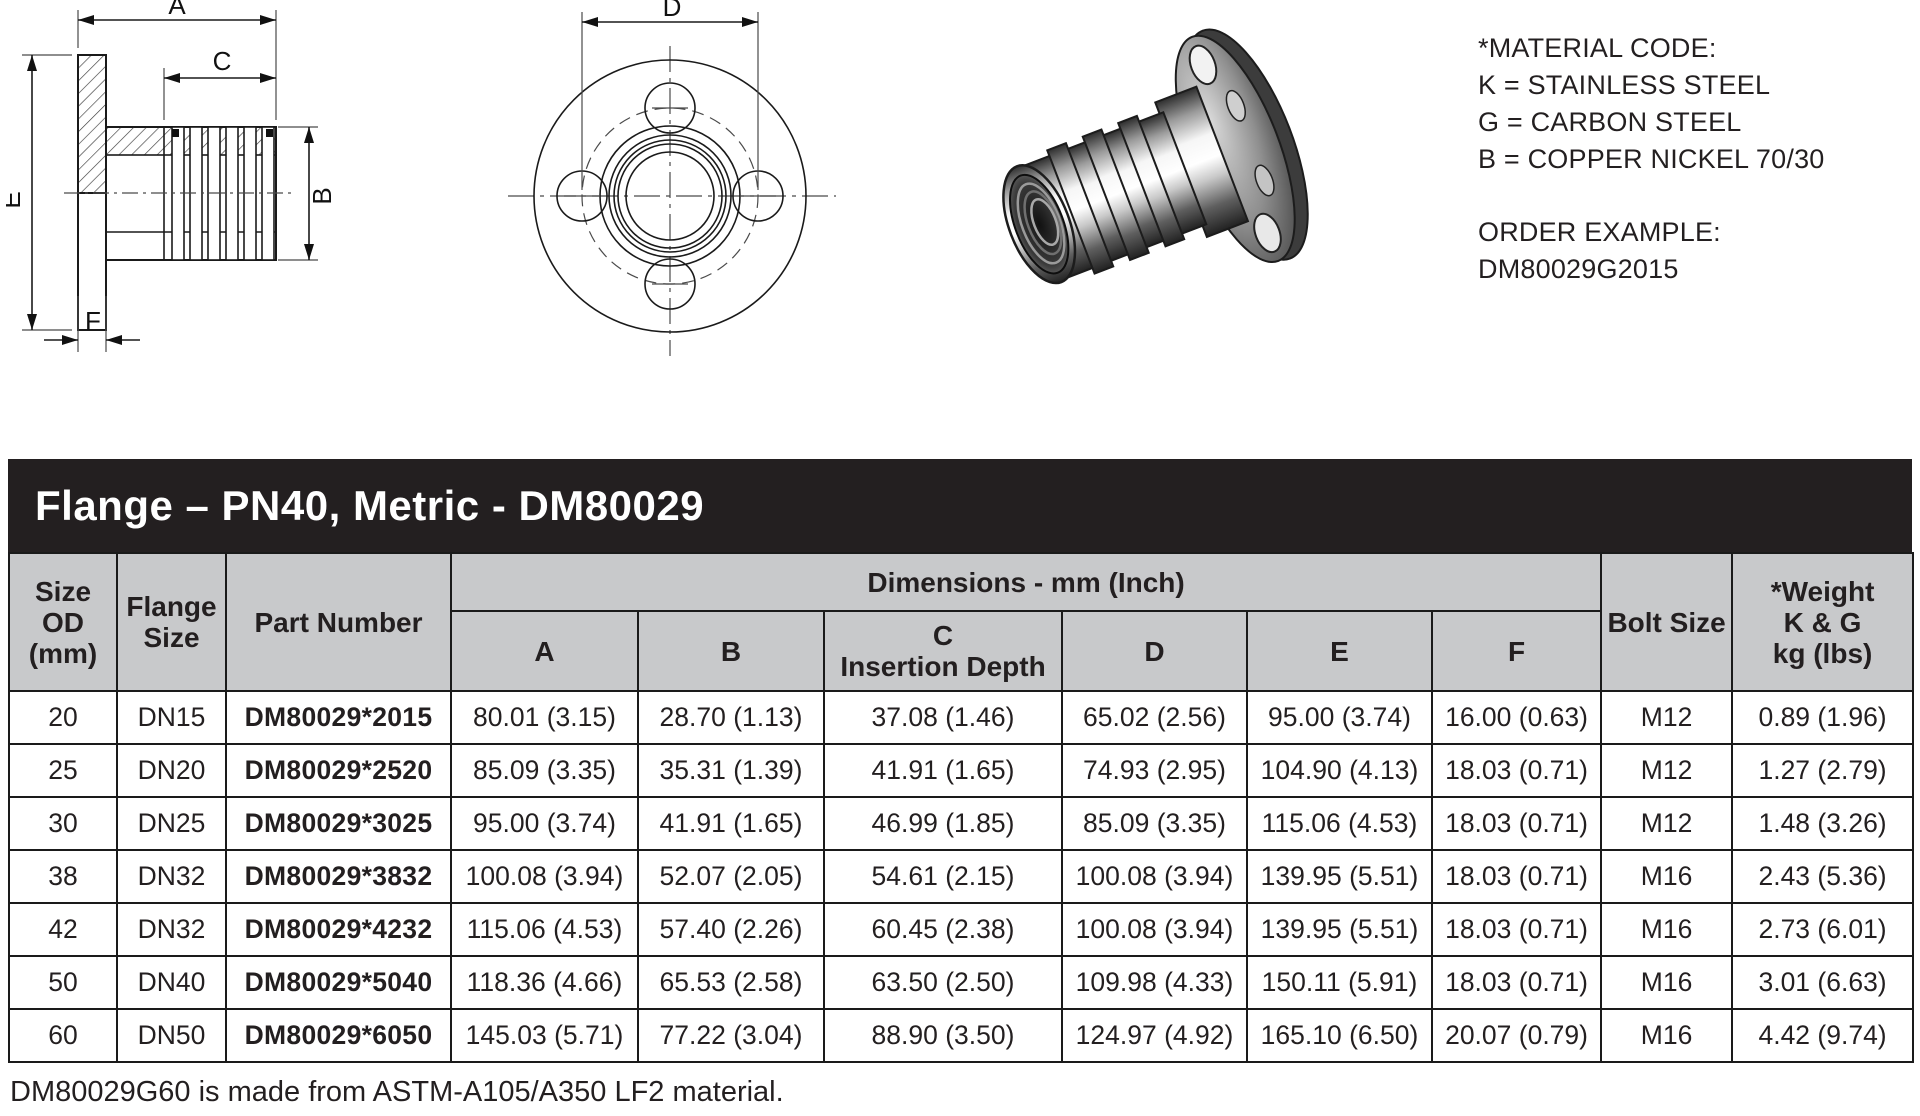 This screenshot has height=1116, width=1920. What do you see at coordinates (338, 717) in the screenshot?
I see `table-cell: DM80029*2015` at bounding box center [338, 717].